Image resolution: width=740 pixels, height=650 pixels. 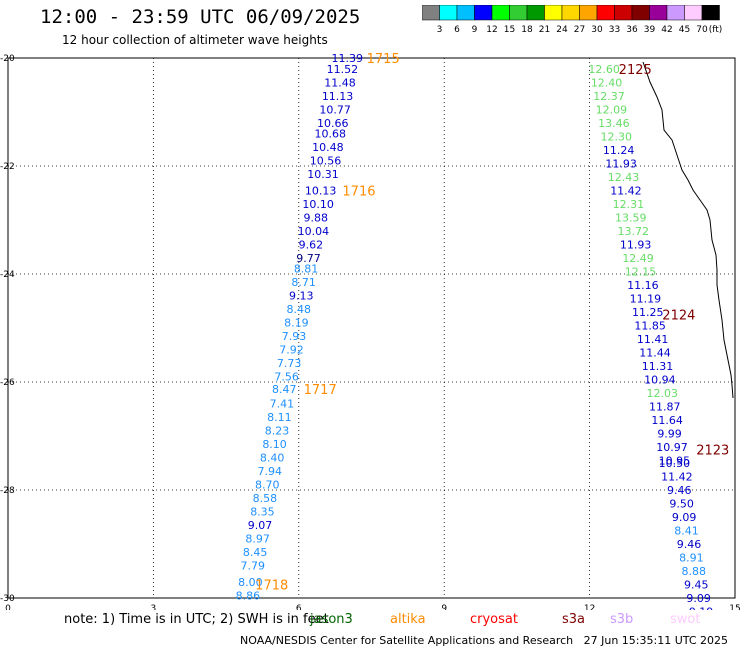 What do you see at coordinates (648, 312) in the screenshot?
I see `swh-point-label: 11.25` at bounding box center [648, 312].